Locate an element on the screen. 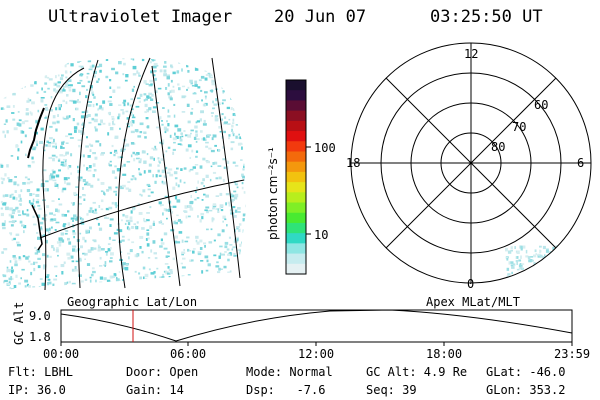 The width and height of the screenshot is (600, 400). colorbar-tick-label: 100 is located at coordinates (325, 148).